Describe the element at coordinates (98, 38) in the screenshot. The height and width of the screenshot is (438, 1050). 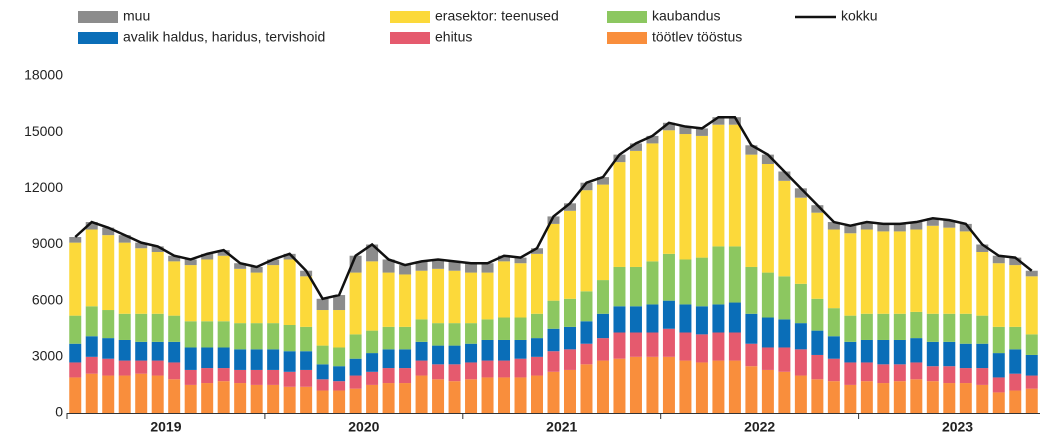
I see `legend-swatch` at that location.